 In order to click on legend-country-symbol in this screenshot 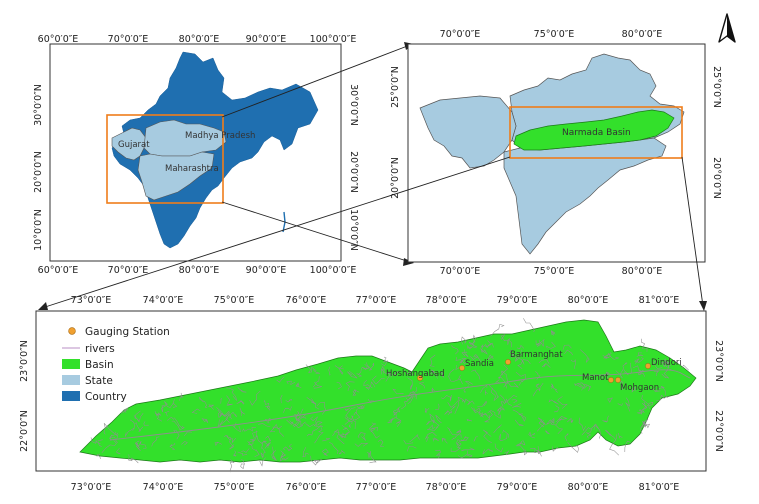, I will do `click(71, 396)`.